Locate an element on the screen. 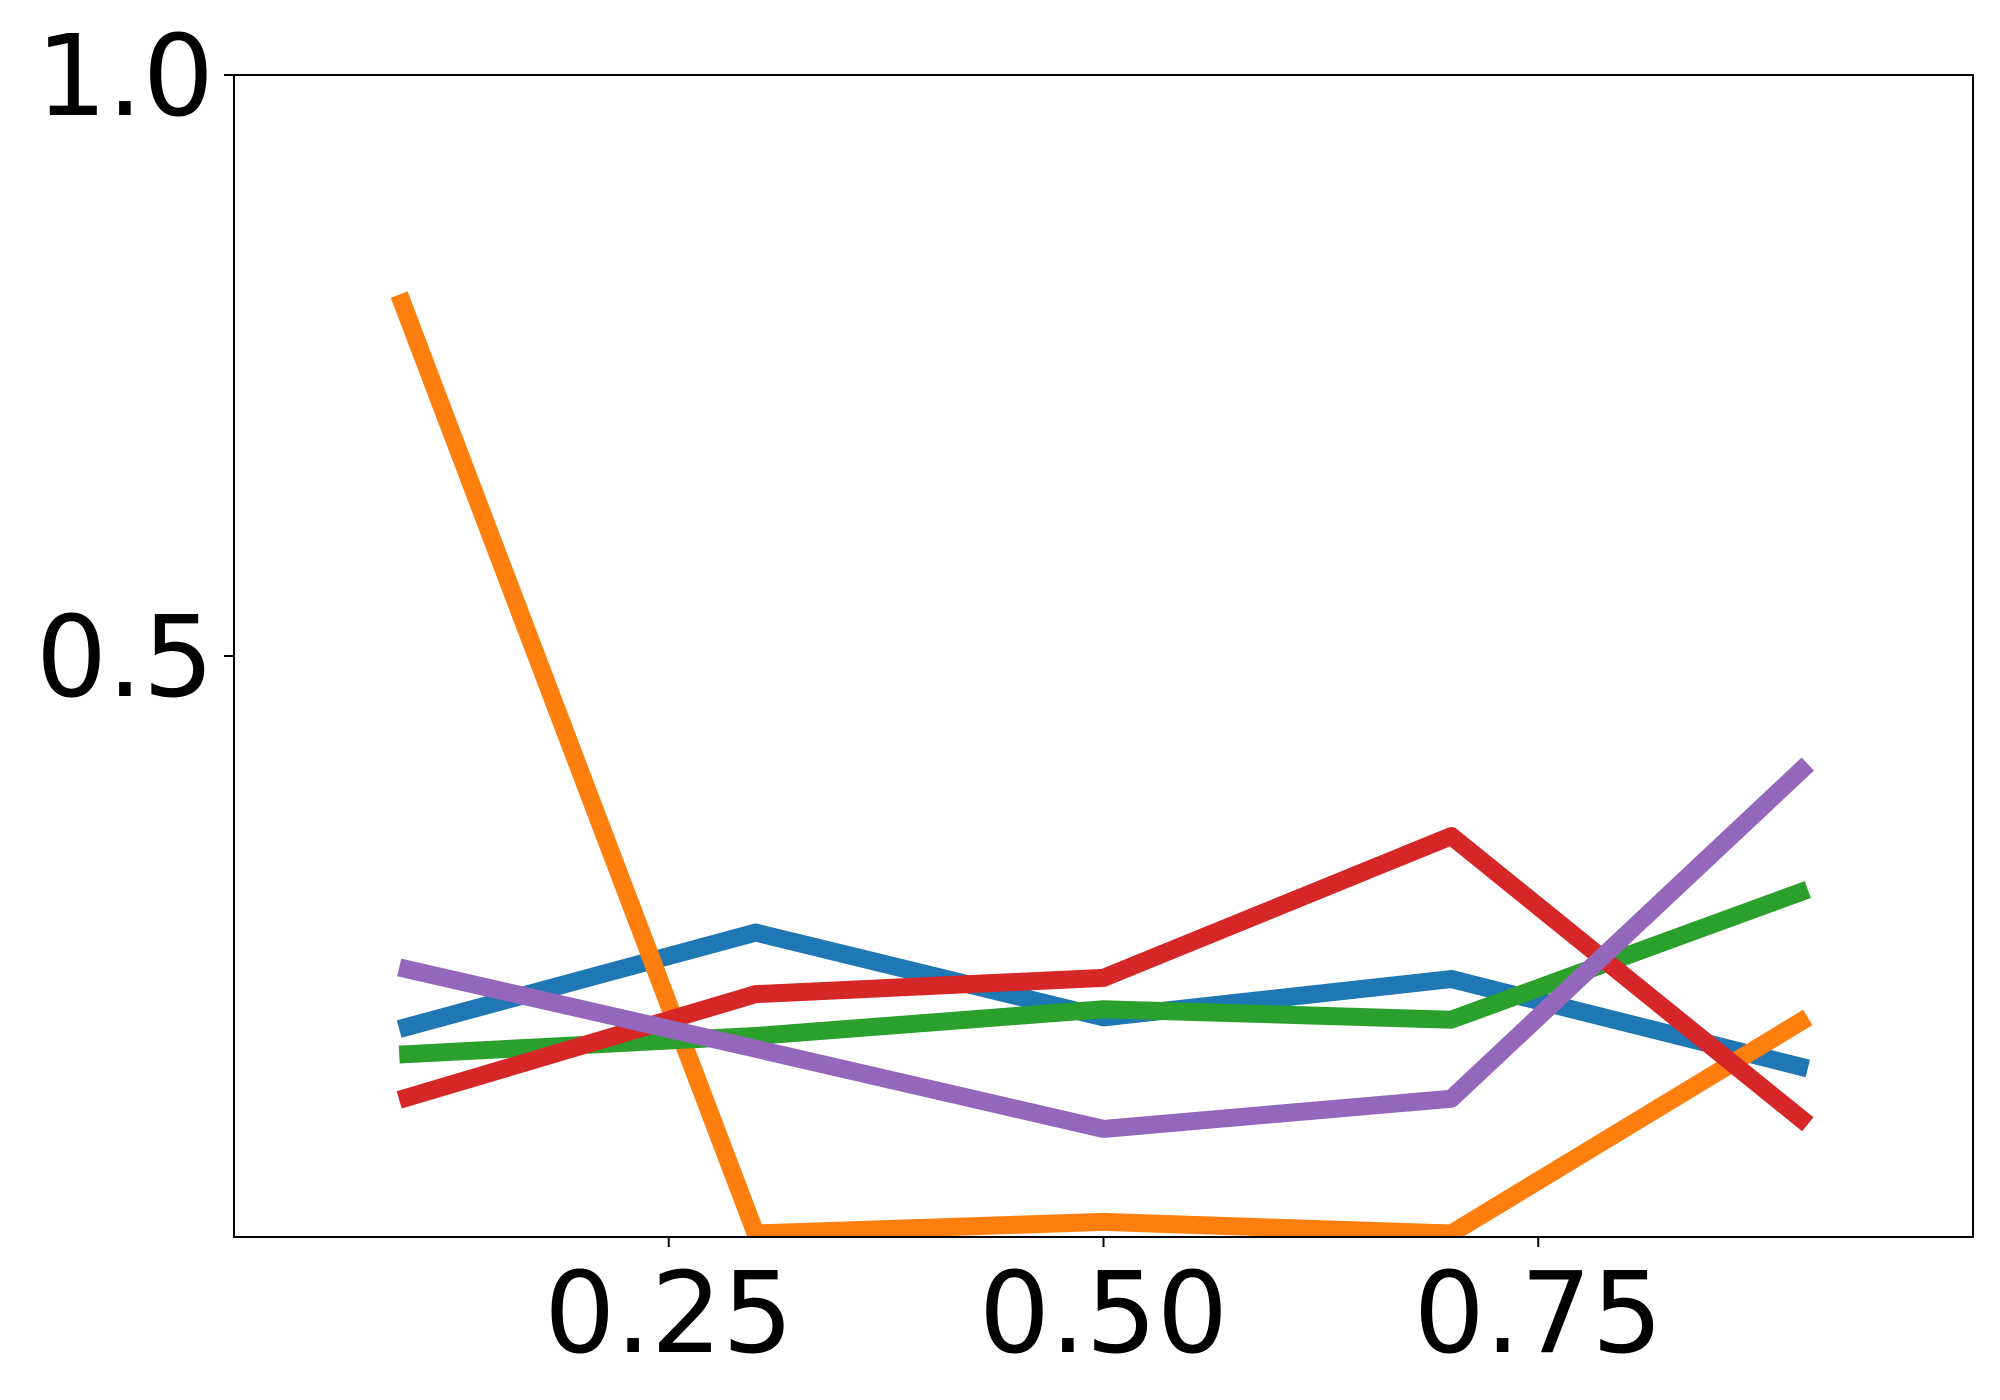 The height and width of the screenshot is (1400, 2000). y-tick-label: 0.5 is located at coordinates (125, 658).